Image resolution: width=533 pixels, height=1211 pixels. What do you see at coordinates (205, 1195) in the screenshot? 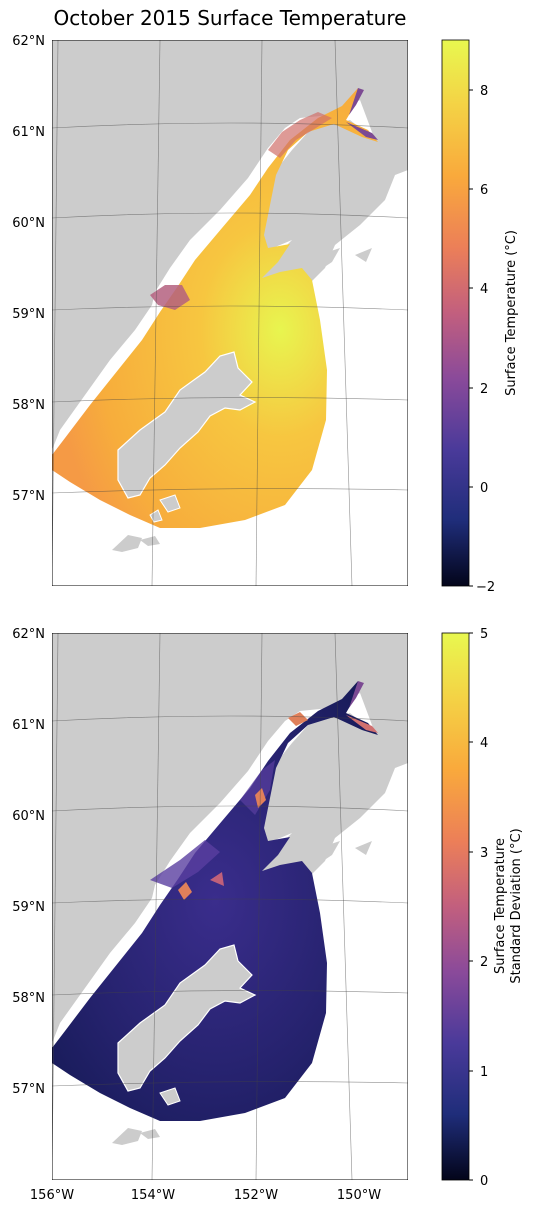
I see `longitude-ticks: 156°W 154°W 152°W 150°W` at bounding box center [205, 1195].